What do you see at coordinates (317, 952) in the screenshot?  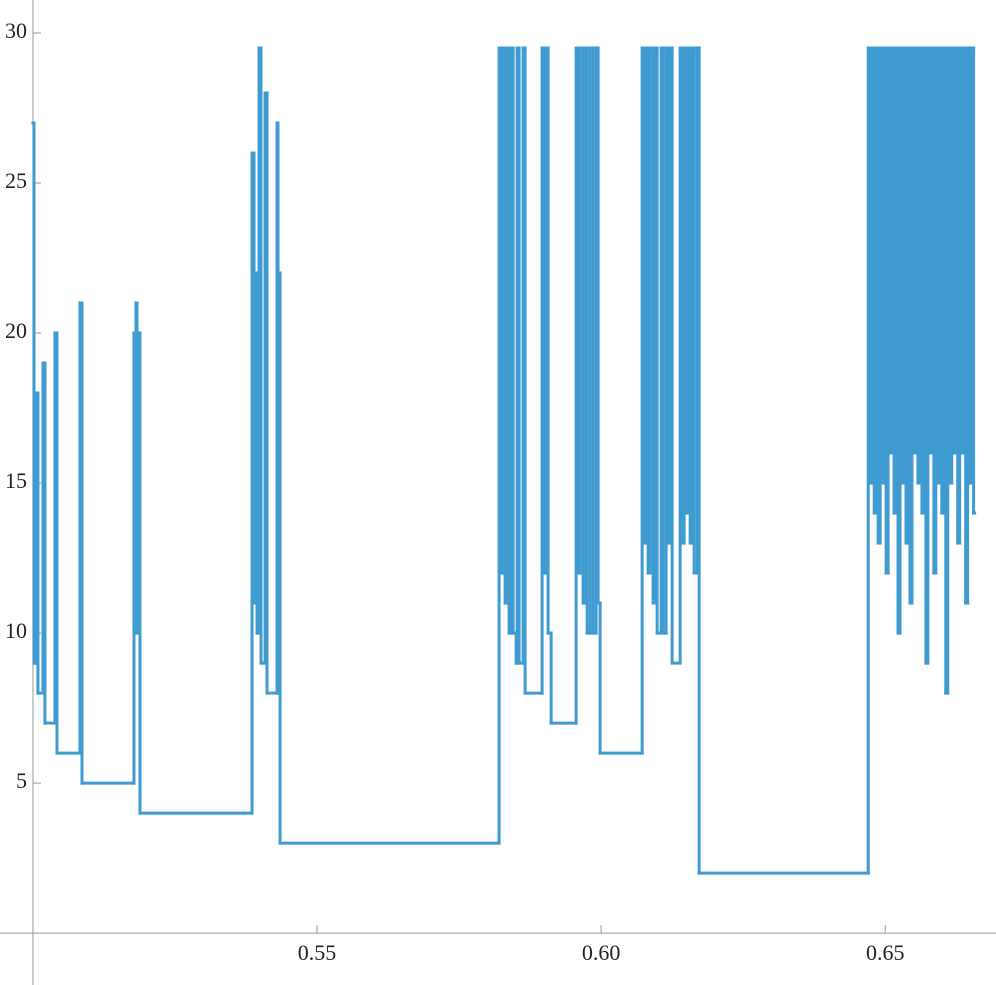 I see `x-tick-label: 0.55` at bounding box center [317, 952].